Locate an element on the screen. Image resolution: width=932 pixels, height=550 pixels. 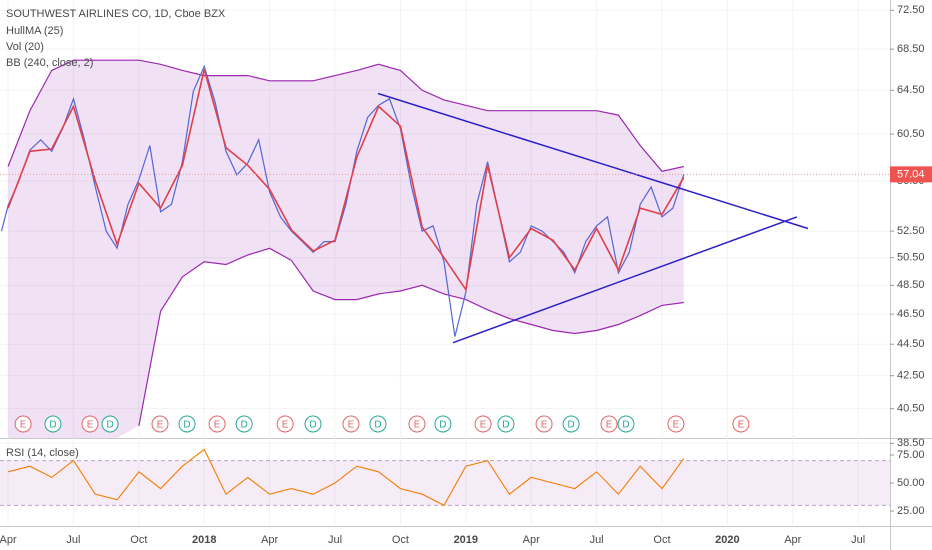
rsi-label: RSI (14, close) is located at coordinates (42, 453).